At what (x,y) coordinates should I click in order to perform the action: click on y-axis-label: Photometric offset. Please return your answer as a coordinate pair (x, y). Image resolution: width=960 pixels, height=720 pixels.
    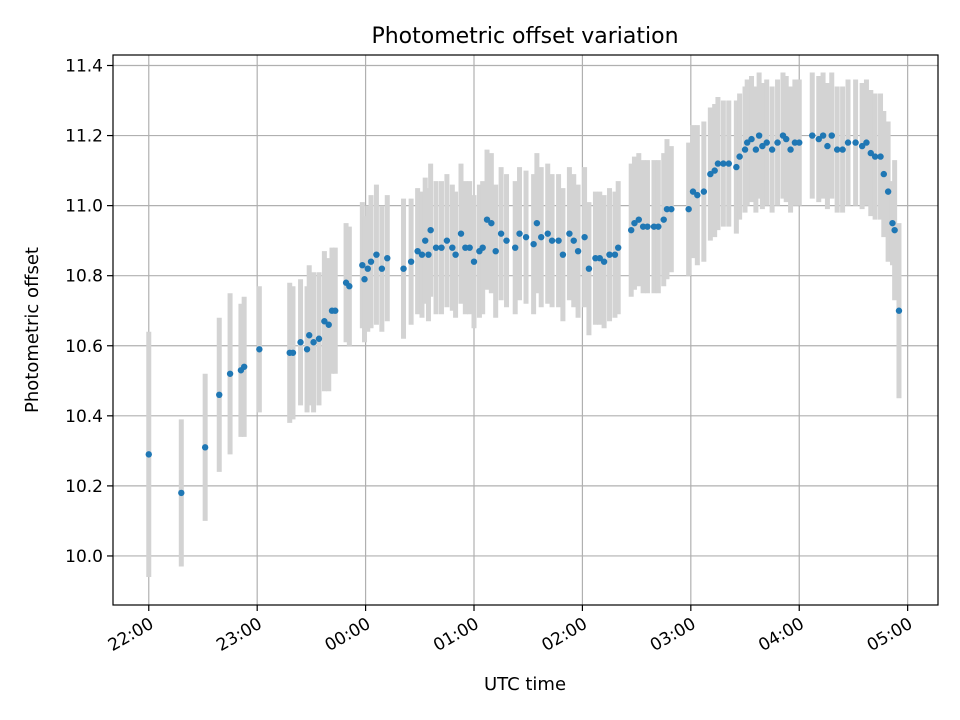
    Looking at the image, I should click on (32, 330).